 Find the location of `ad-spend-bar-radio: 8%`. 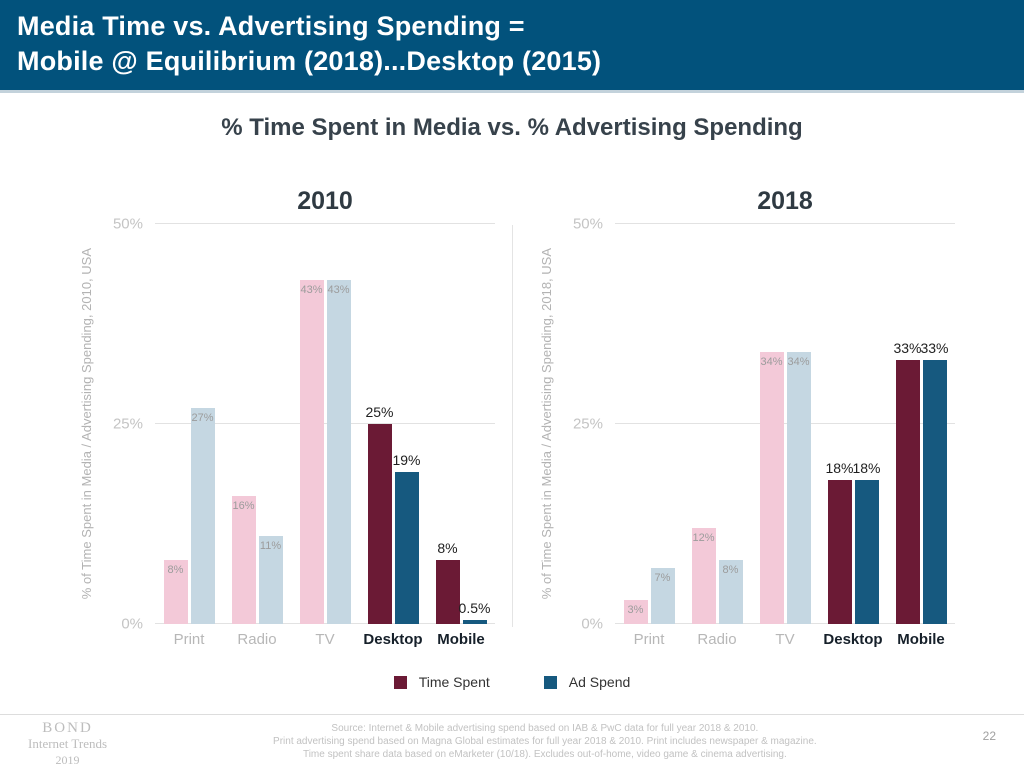

ad-spend-bar-radio: 8% is located at coordinates (730, 592).